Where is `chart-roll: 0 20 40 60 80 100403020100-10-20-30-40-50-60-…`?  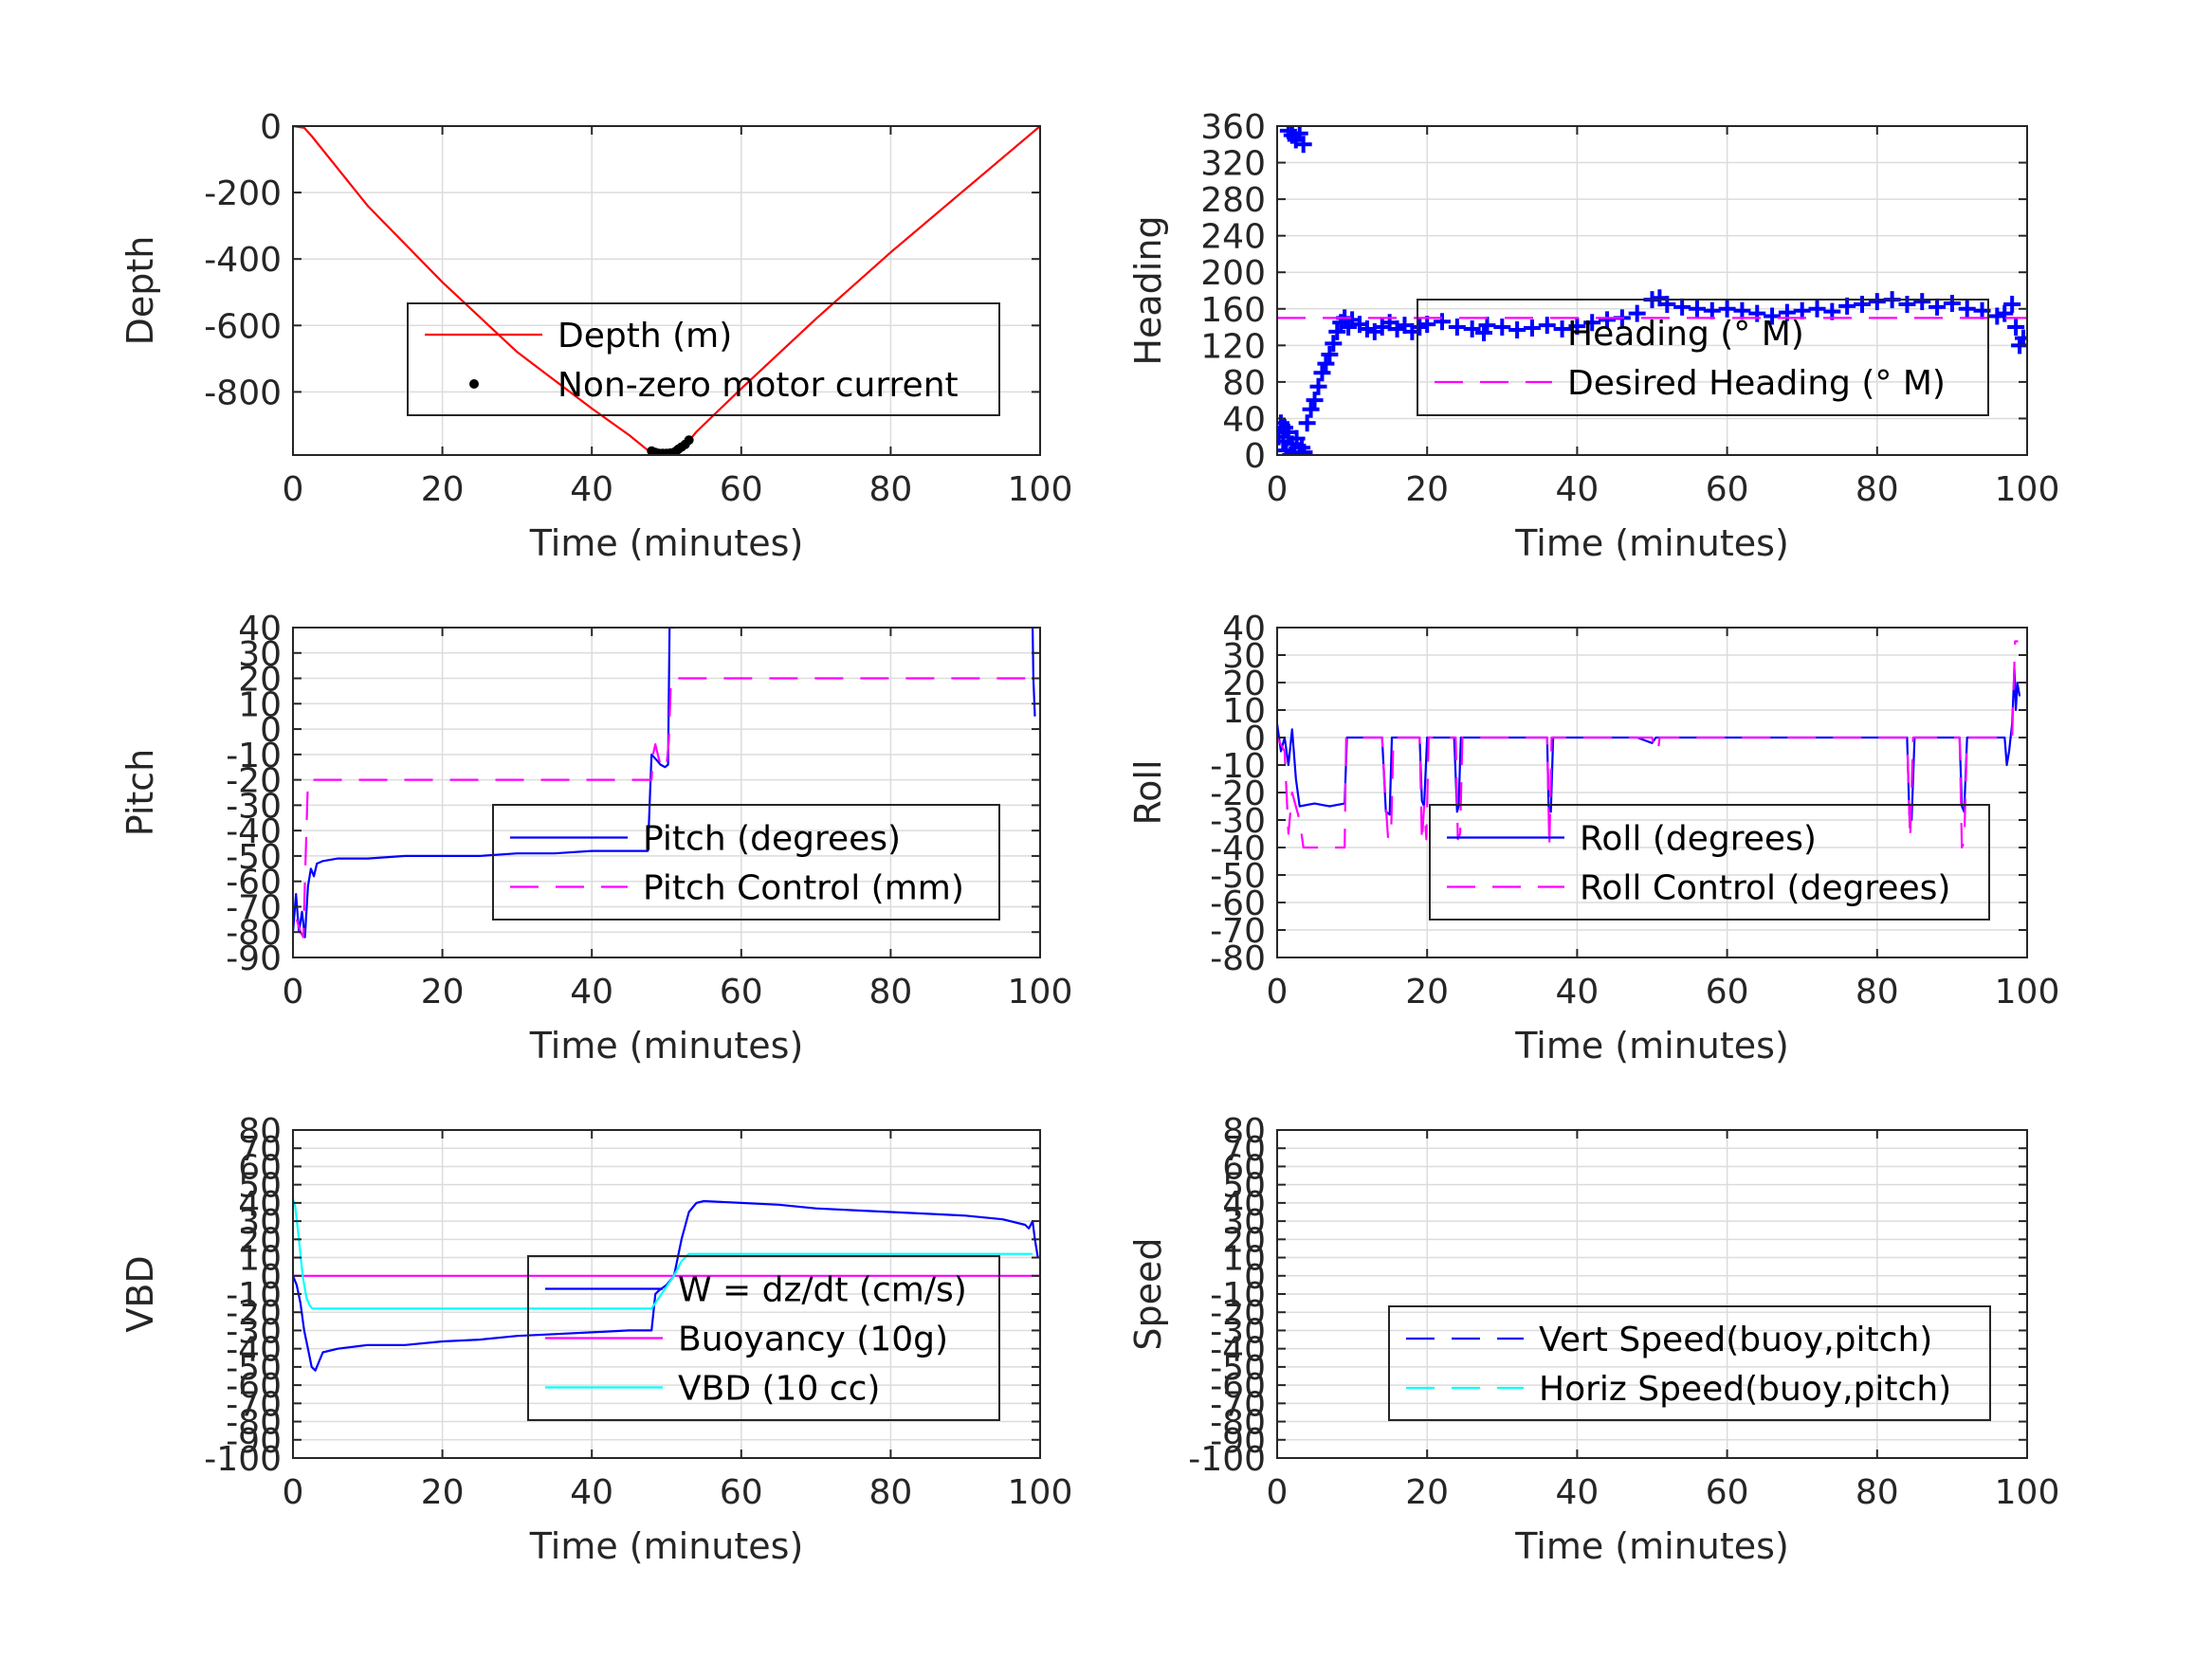
chart-roll: 0 20 40 60 80 100403020100-10-20-30-40-50-60-… is located at coordinates (1593, 838).